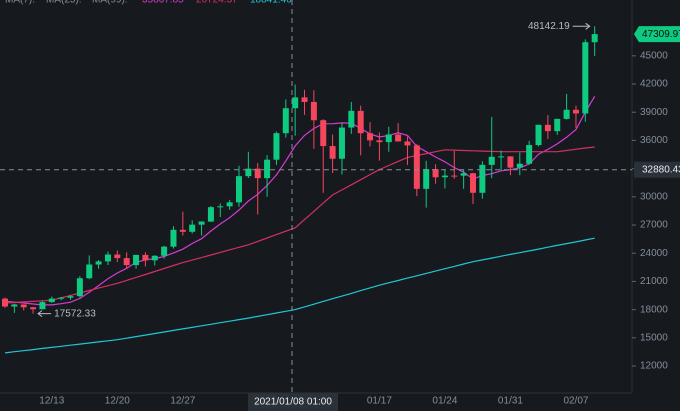  What do you see at coordinates (654, 309) in the screenshot?
I see `y-tick-label: 18000` at bounding box center [654, 309].